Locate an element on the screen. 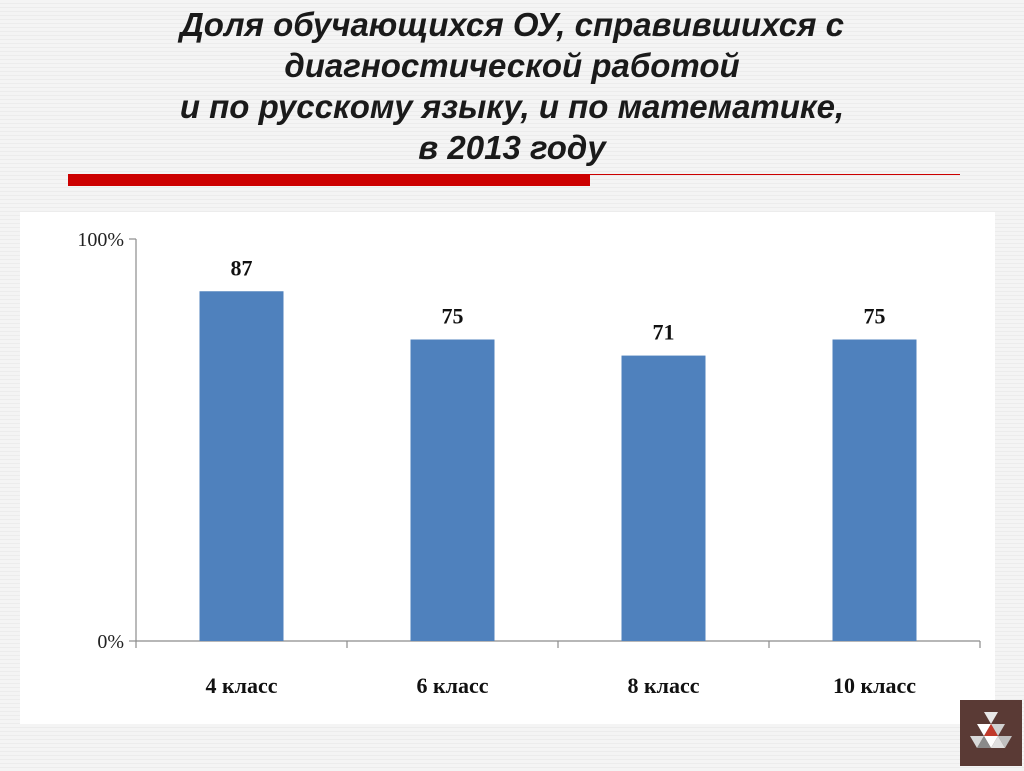 This screenshot has width=1024, height=771. title-line-2: диагностической работой is located at coordinates (512, 65).